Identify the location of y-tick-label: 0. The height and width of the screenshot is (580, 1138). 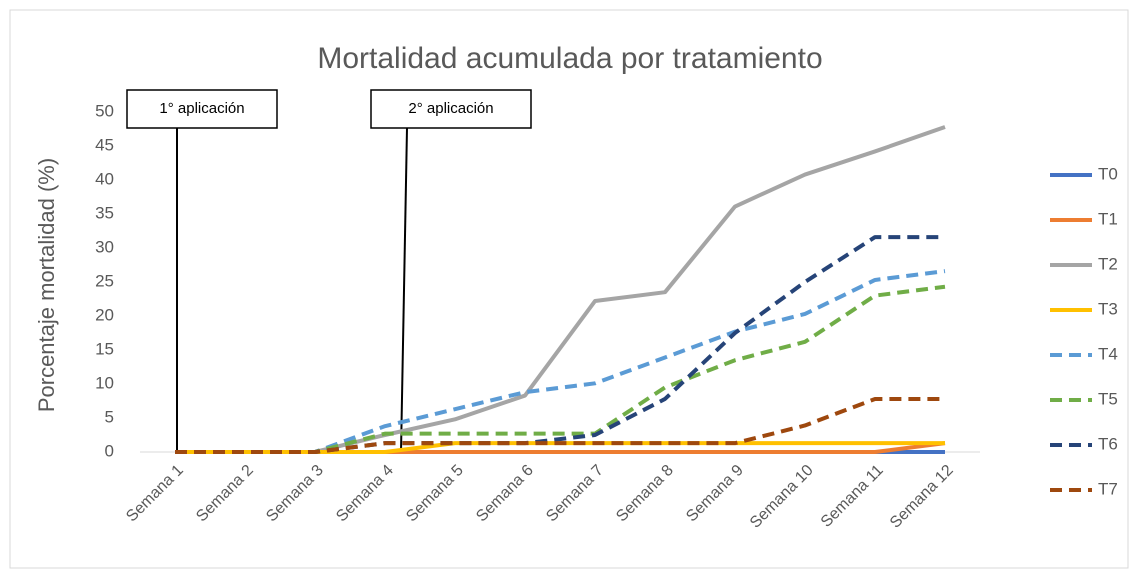
(109, 450).